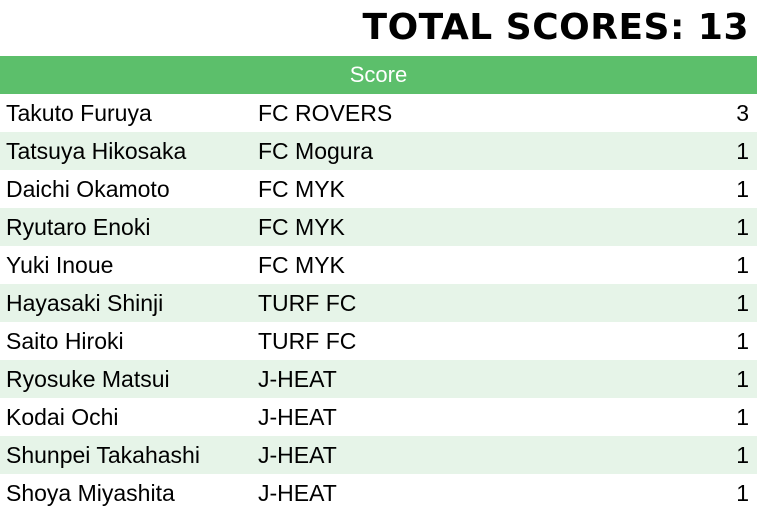  I want to click on player-name: Daichi Okamoto, so click(88, 189).